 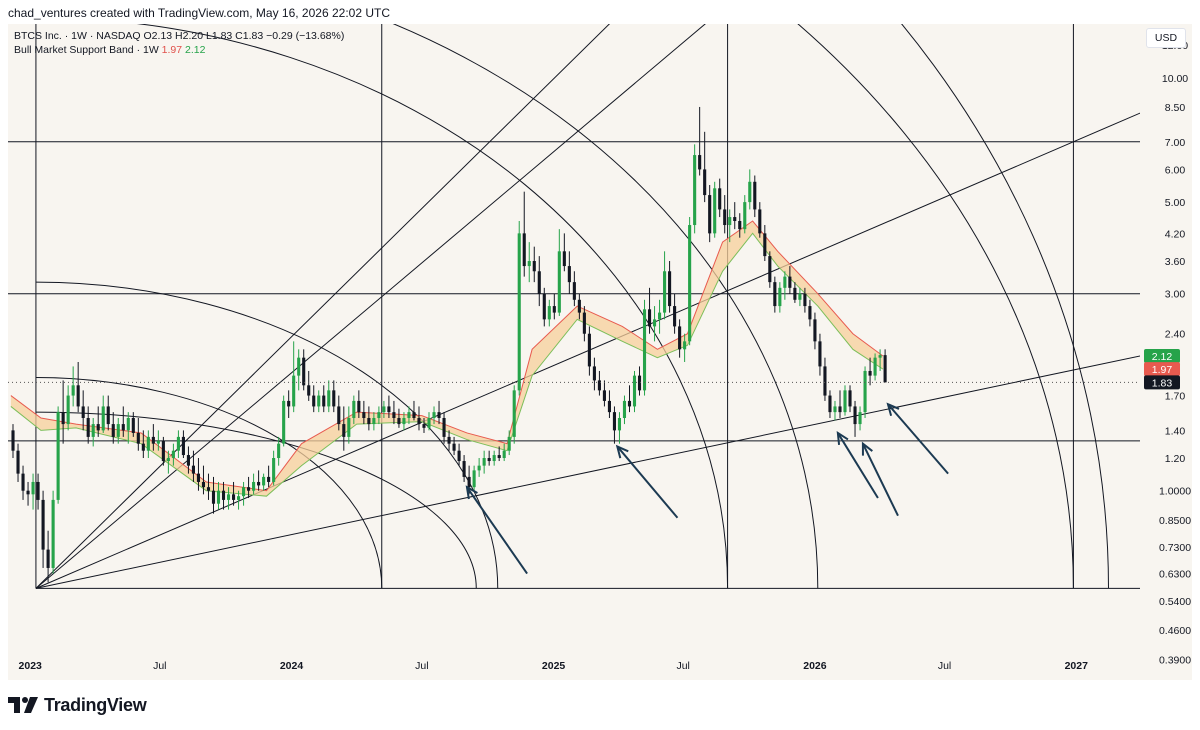 I want to click on price-badge-bg, so click(x=1162, y=369).